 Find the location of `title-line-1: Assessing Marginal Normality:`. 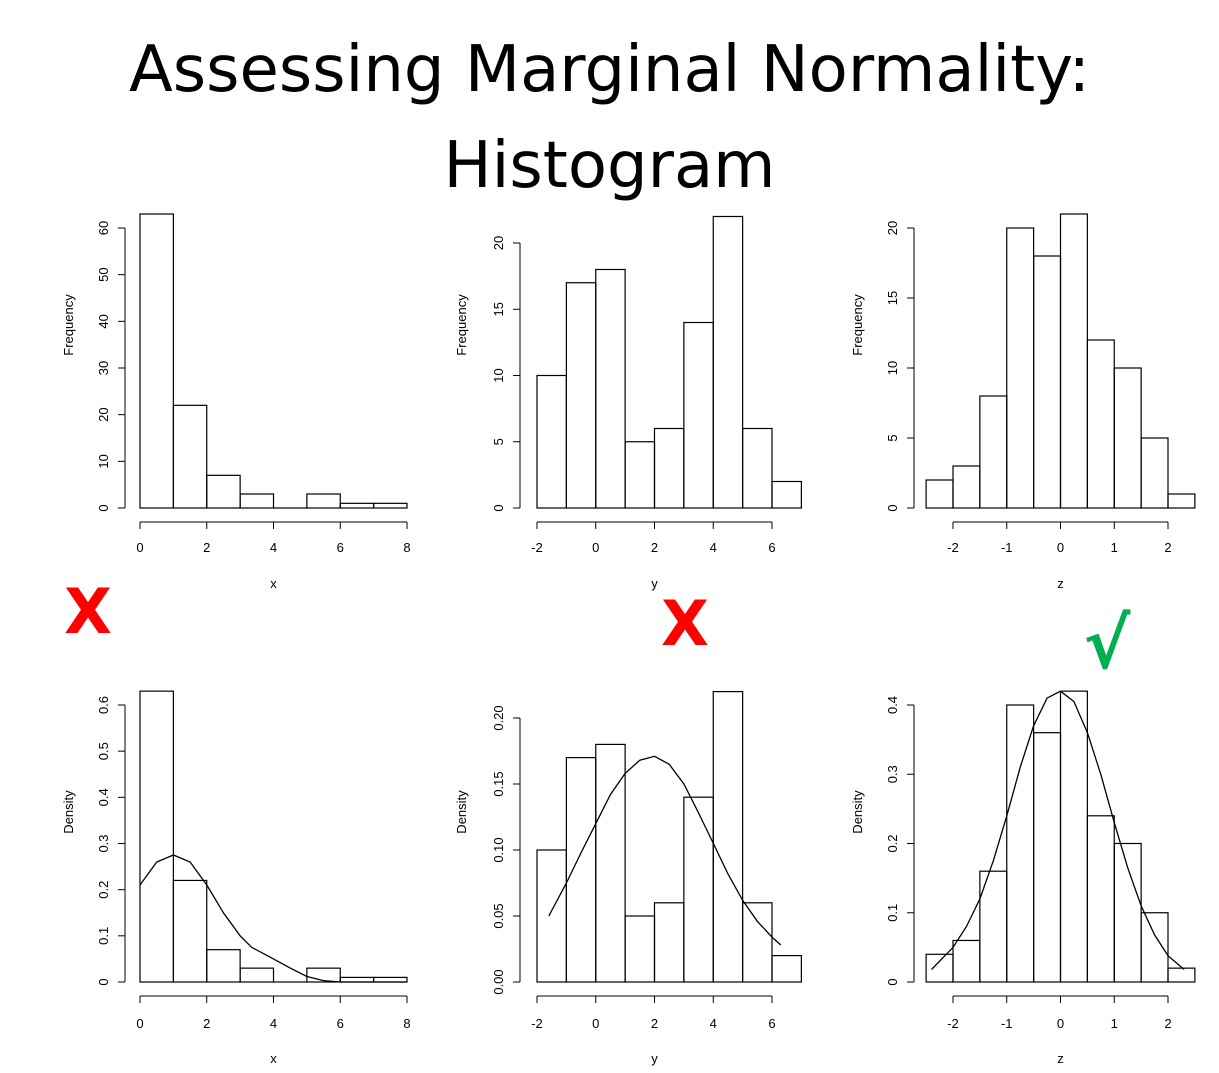

title-line-1: Assessing Marginal Normality: is located at coordinates (609, 70).